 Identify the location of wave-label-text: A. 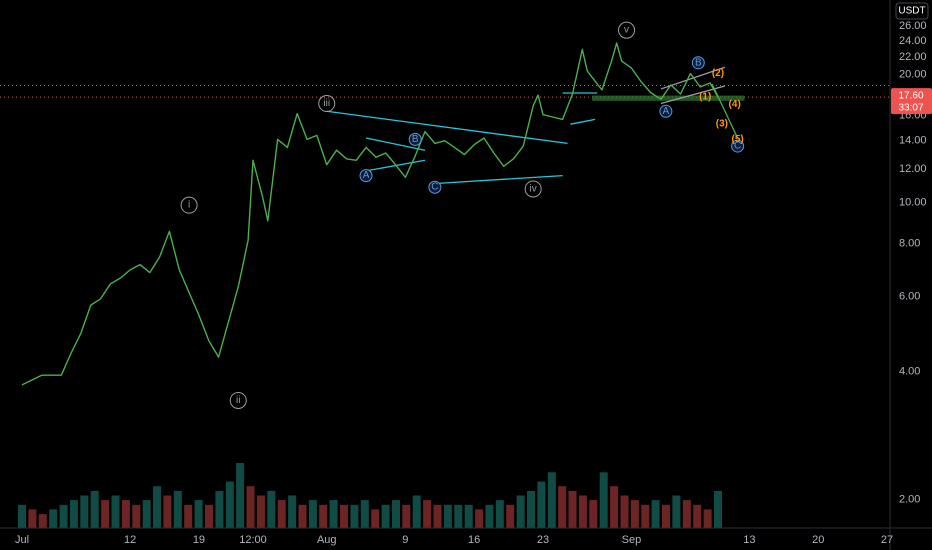
(366, 175).